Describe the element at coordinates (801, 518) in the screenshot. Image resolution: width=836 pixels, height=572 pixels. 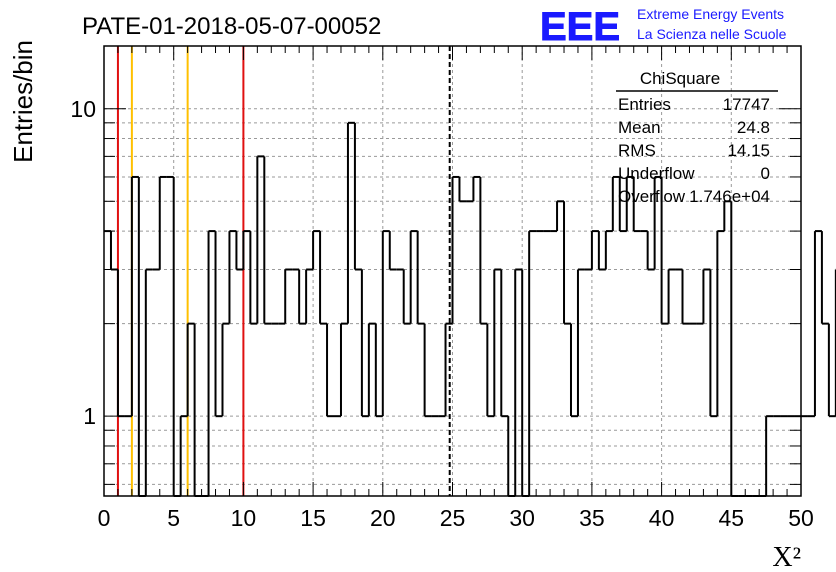
I see `x-tick-label: 50` at that location.